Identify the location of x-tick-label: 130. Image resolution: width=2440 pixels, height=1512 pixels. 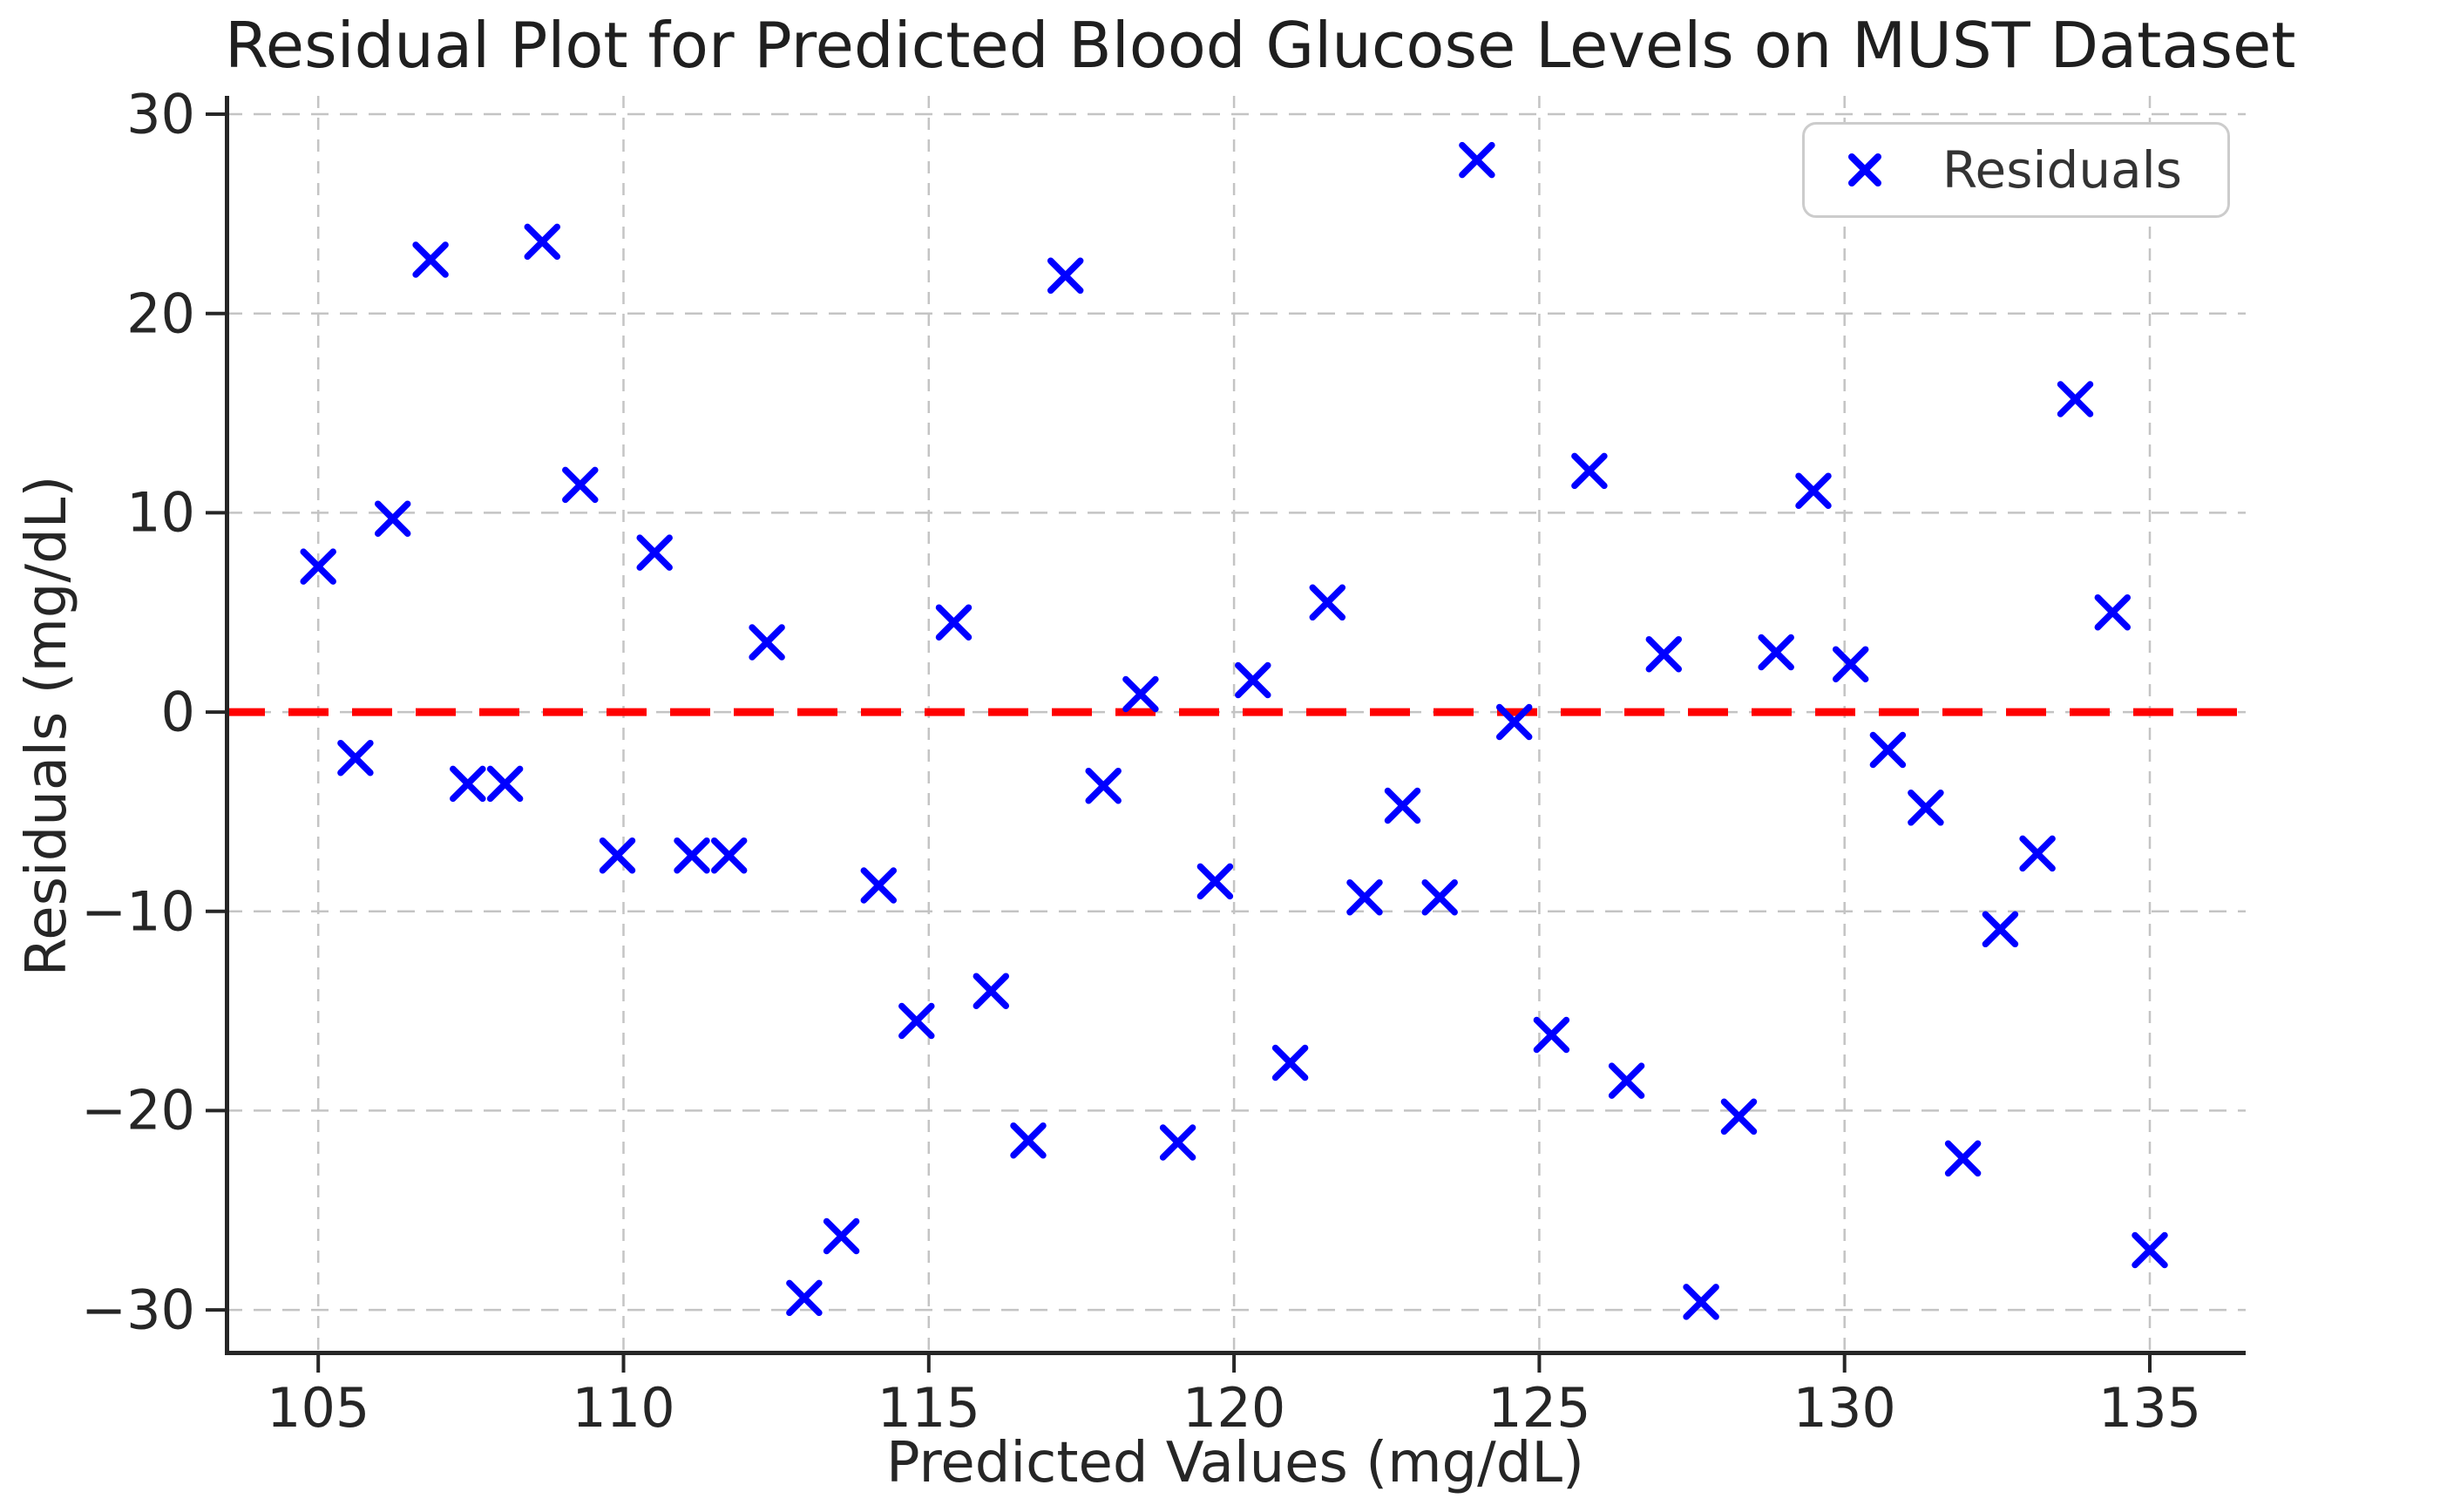
(1844, 1408).